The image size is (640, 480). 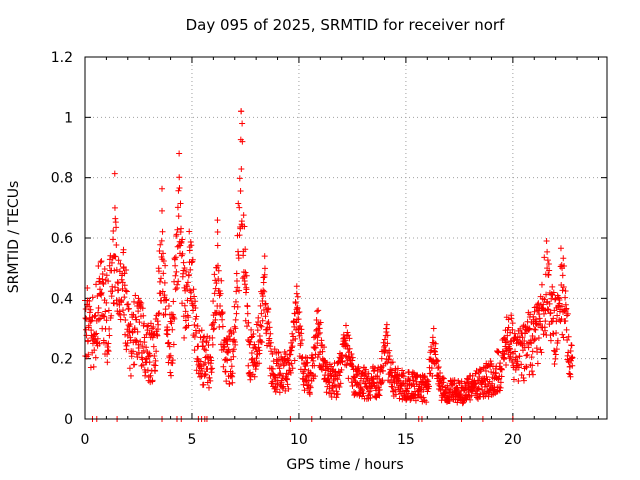 What do you see at coordinates (62, 299) in the screenshot?
I see `y-tick-label: 0.4` at bounding box center [62, 299].